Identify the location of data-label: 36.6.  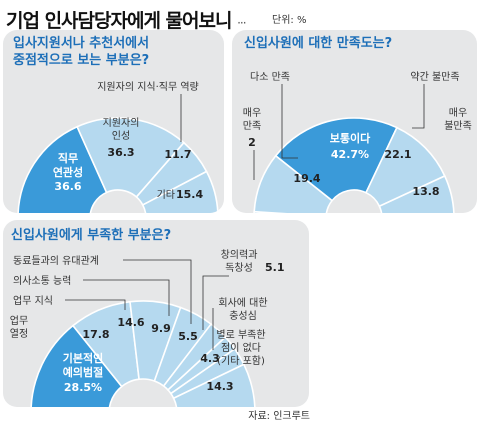
(67, 186).